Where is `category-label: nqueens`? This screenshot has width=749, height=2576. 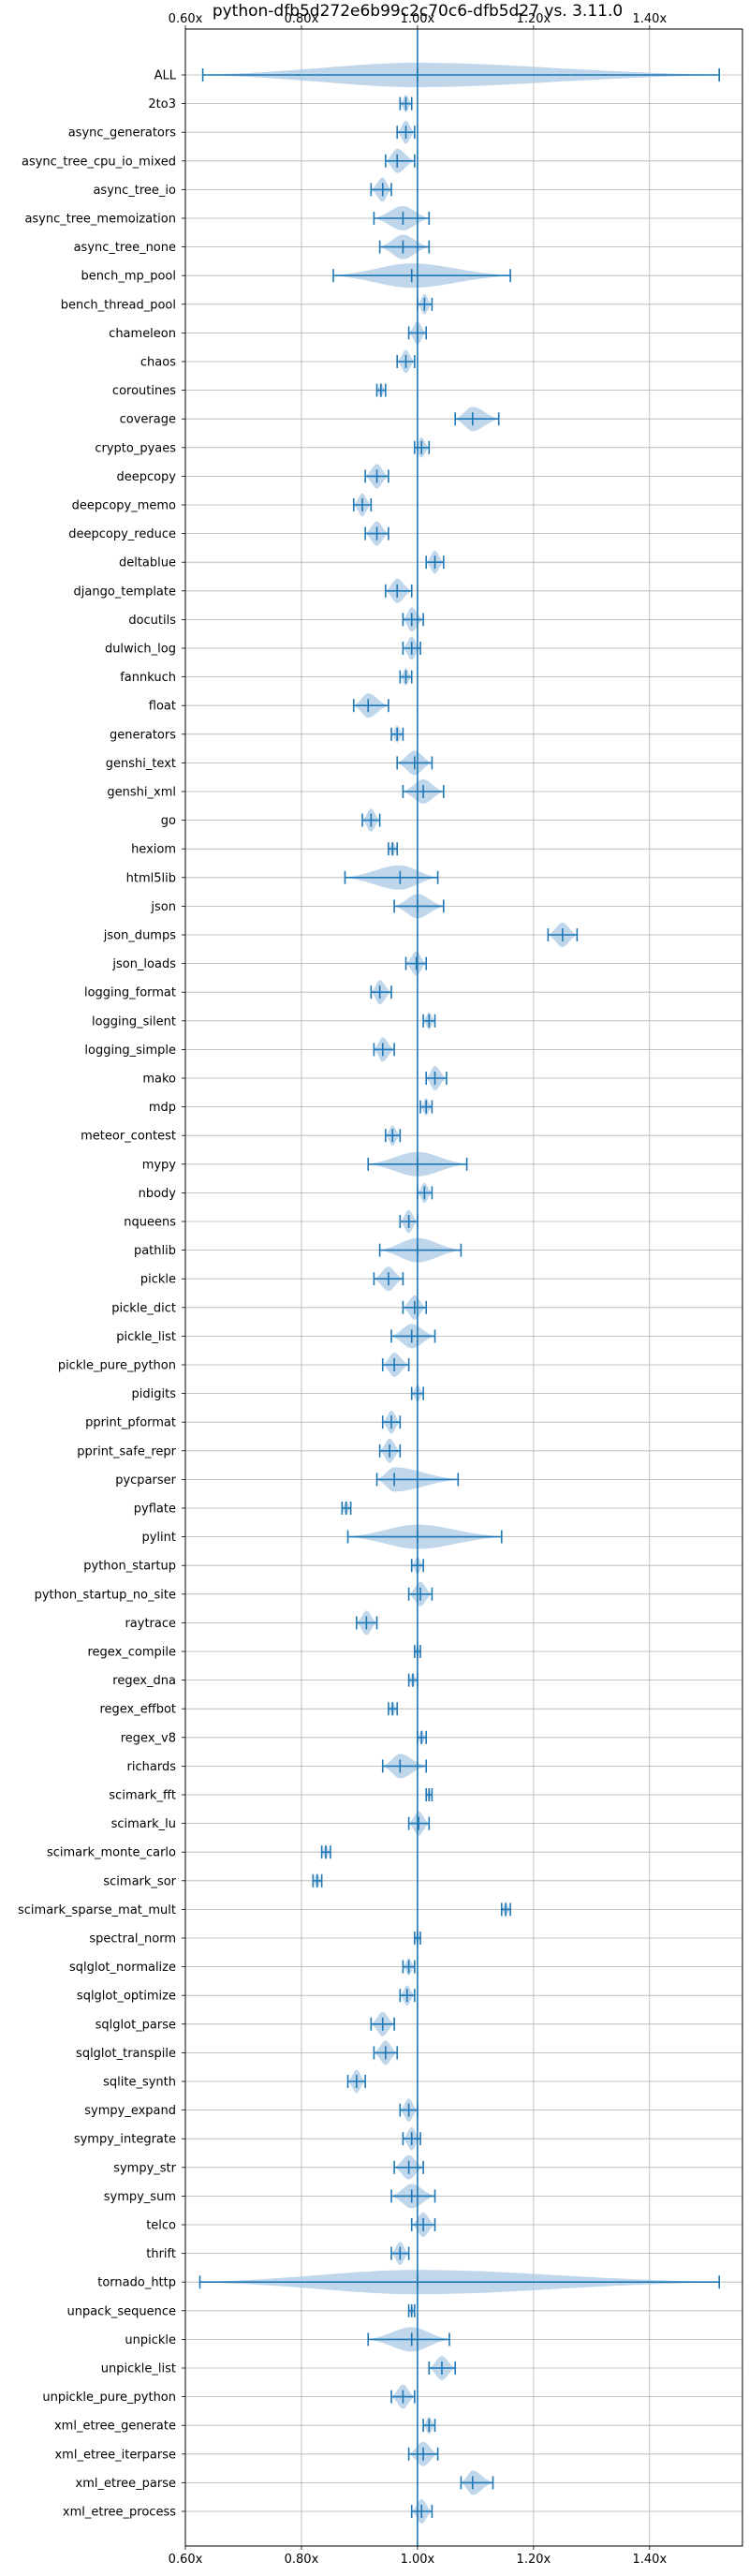 category-label: nqueens is located at coordinates (150, 1223).